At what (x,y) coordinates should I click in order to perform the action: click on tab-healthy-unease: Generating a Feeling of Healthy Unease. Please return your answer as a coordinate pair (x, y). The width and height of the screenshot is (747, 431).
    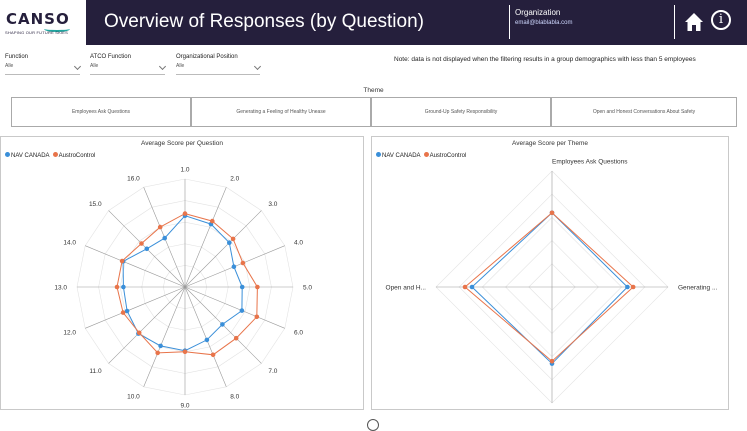
    Looking at the image, I should click on (281, 112).